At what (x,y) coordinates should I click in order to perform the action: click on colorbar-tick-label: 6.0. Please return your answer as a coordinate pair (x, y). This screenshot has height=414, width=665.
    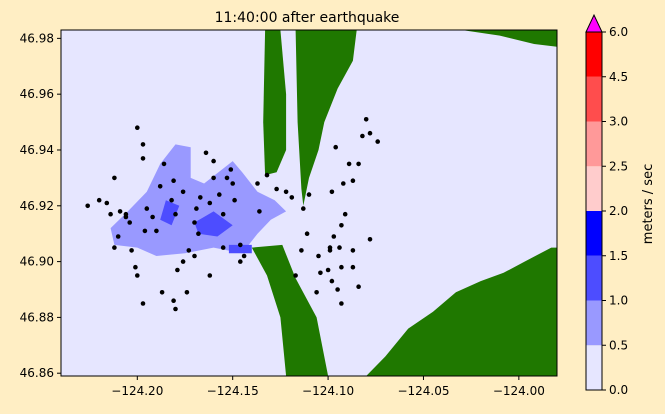
    Looking at the image, I should click on (618, 32).